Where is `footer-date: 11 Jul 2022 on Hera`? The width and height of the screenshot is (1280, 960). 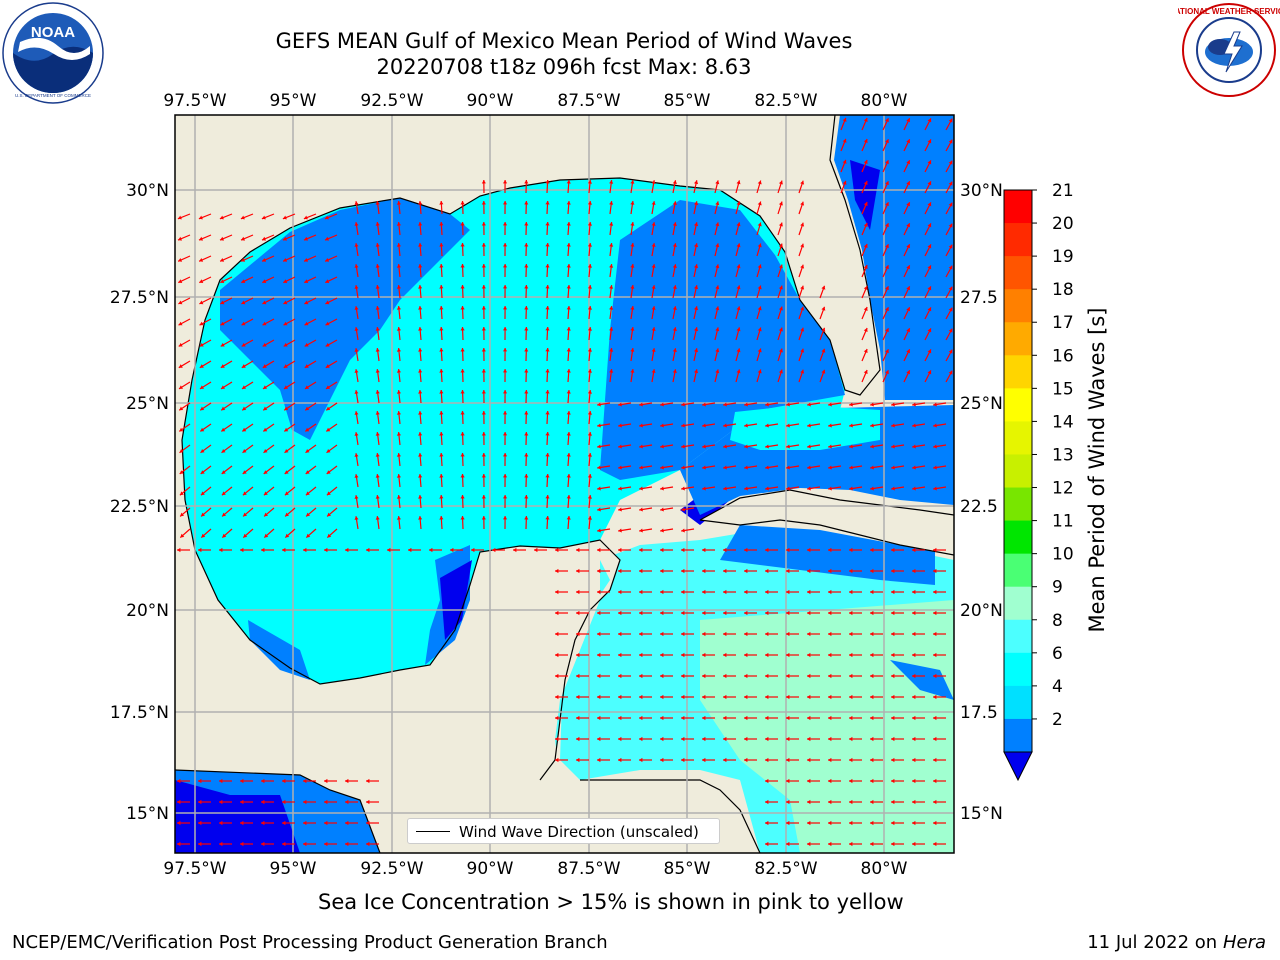 footer-date: 11 Jul 2022 on Hera is located at coordinates (1176, 942).